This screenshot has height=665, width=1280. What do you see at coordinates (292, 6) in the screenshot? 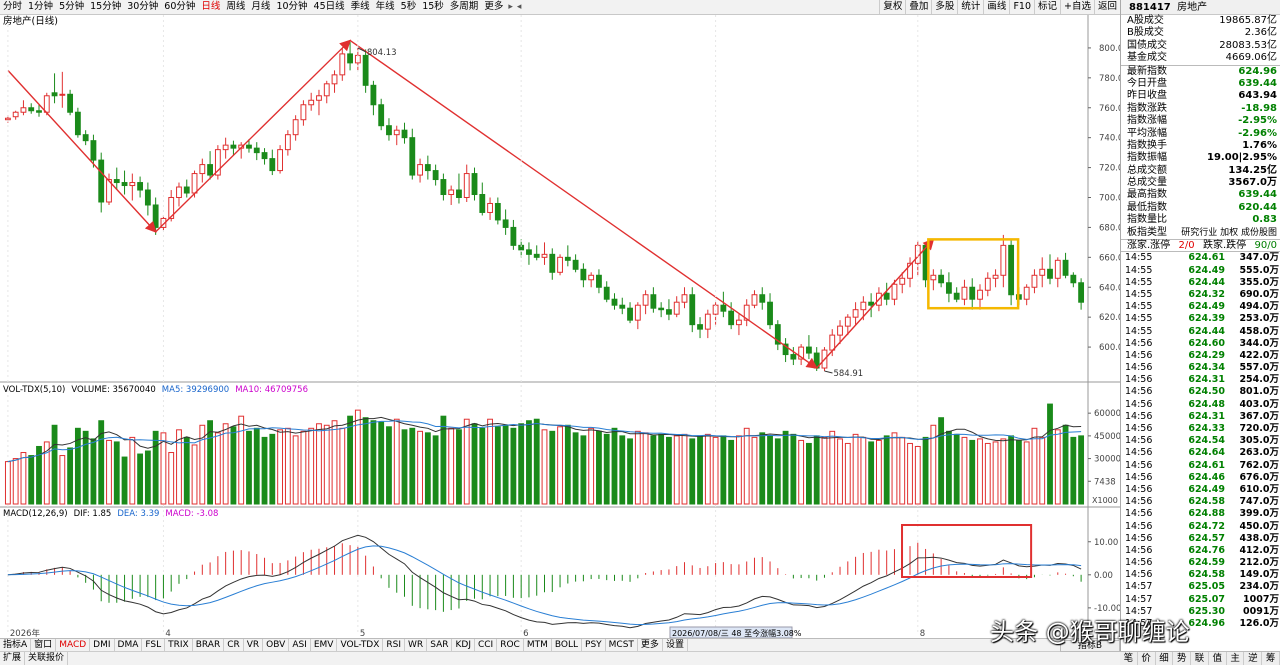
I see `timeframe-9: 10分钟` at bounding box center [292, 6].